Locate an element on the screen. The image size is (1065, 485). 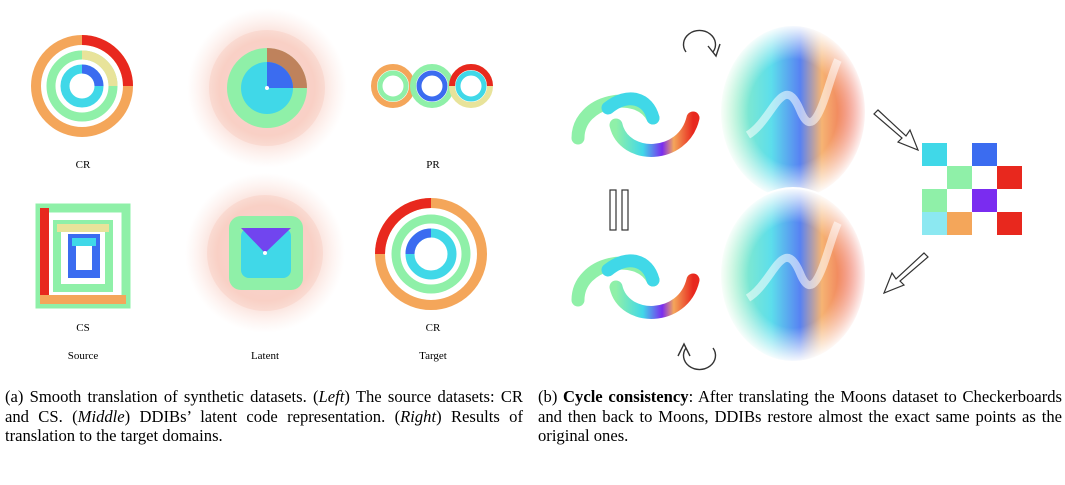
column-label-source: Source is located at coordinates (83, 356).